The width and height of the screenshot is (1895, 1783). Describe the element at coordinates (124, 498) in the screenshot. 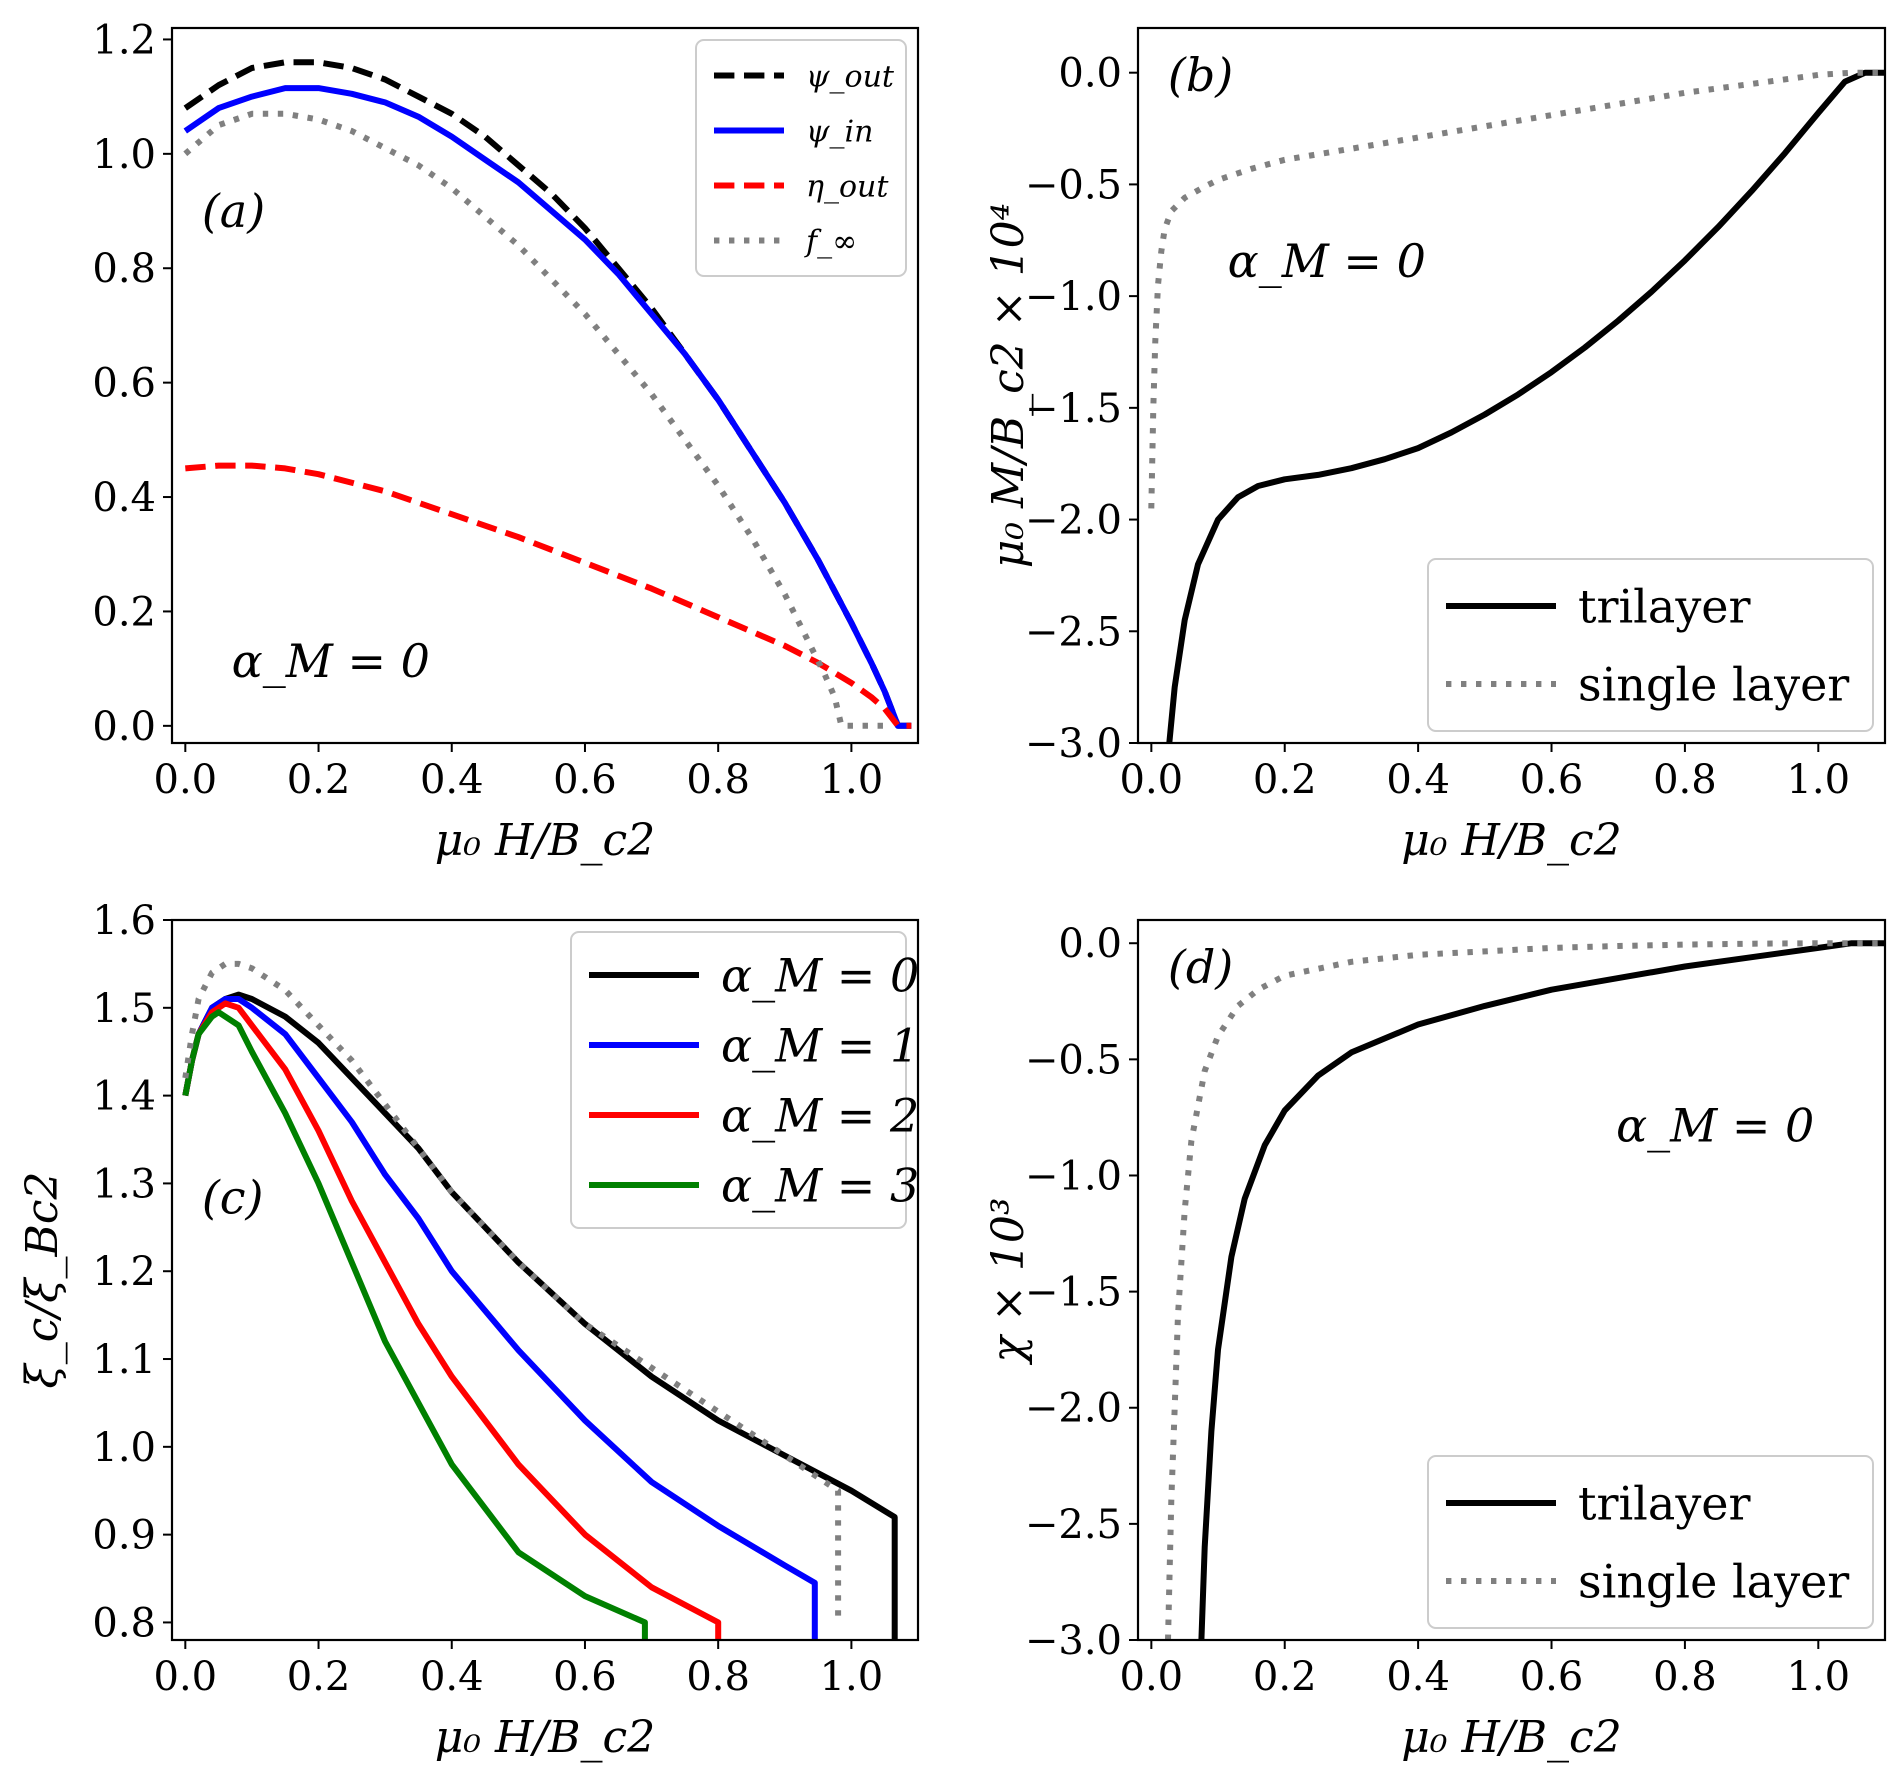

I see `y-tick-label: 0.4` at that location.